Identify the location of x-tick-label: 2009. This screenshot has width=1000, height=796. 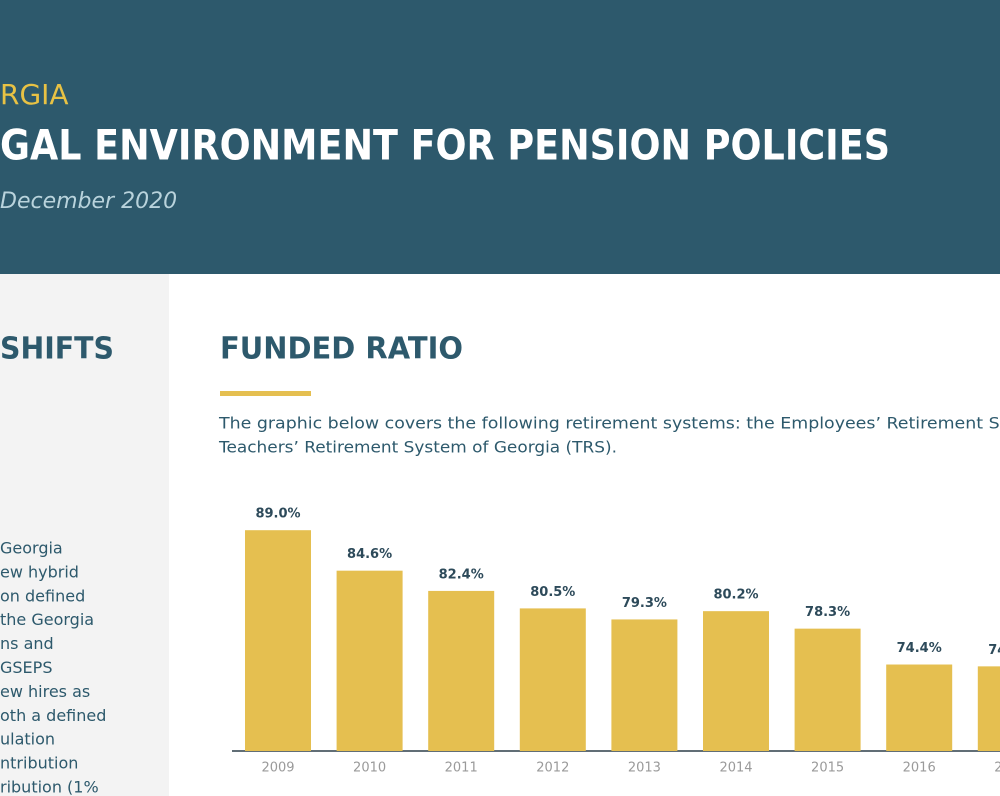
(277, 768).